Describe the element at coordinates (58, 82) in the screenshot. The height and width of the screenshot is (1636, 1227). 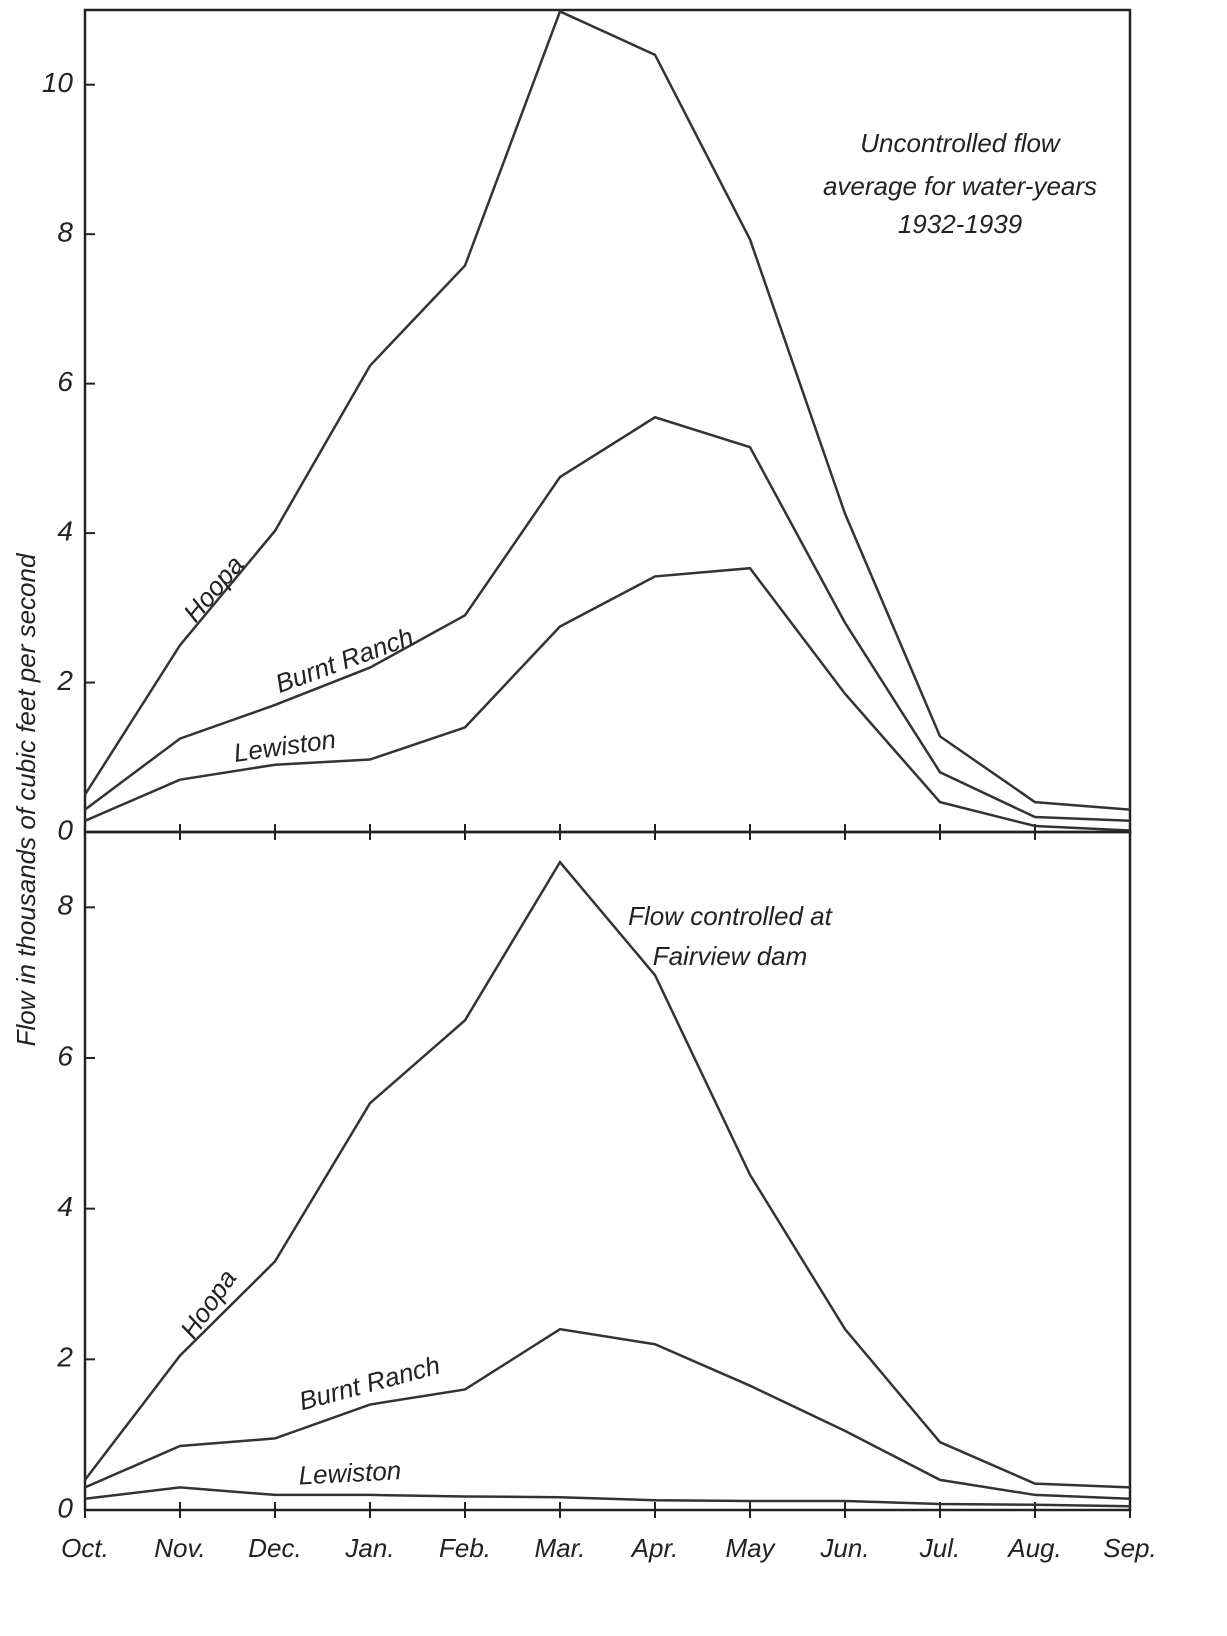
I see `y-tick-label: 10` at that location.